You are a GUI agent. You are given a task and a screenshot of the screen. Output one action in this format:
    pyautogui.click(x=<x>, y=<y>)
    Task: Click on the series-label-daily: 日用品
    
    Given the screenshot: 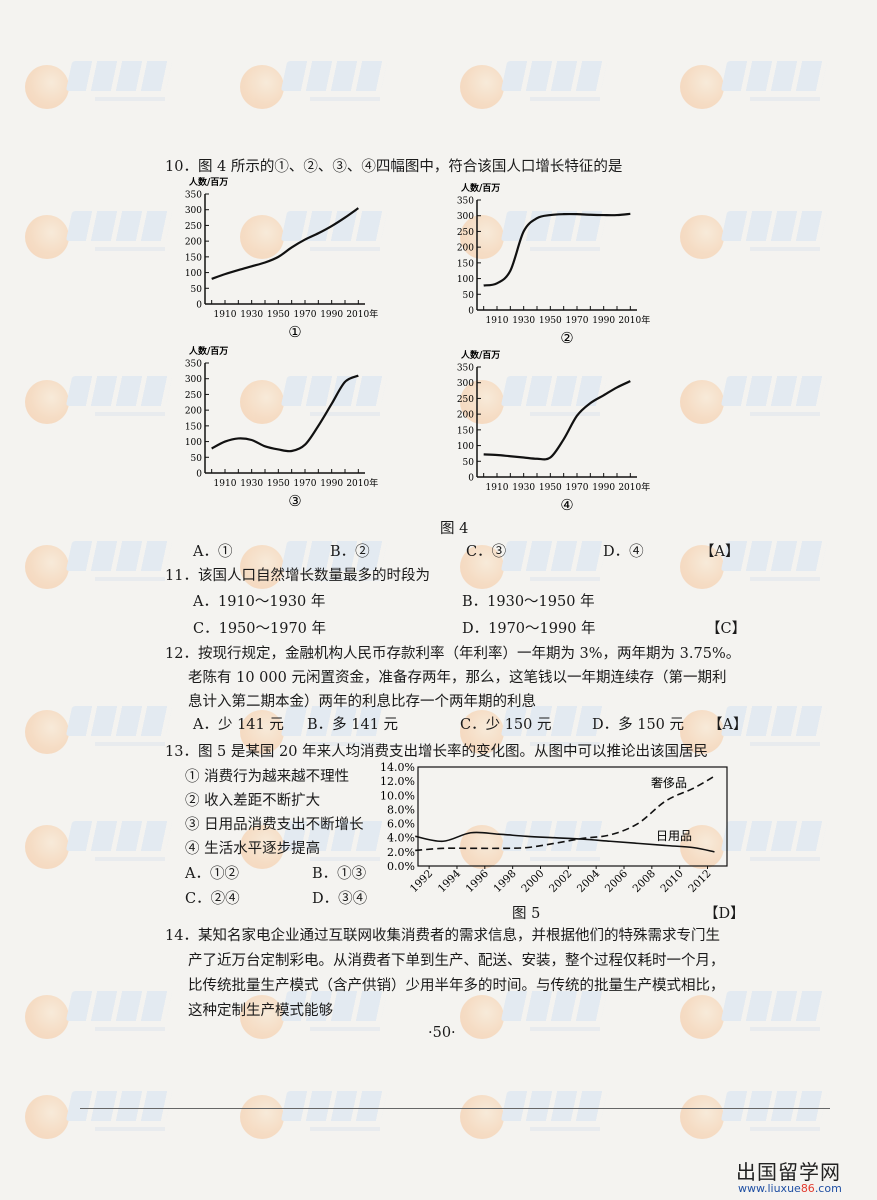 What is the action you would take?
    pyautogui.click(x=674, y=836)
    